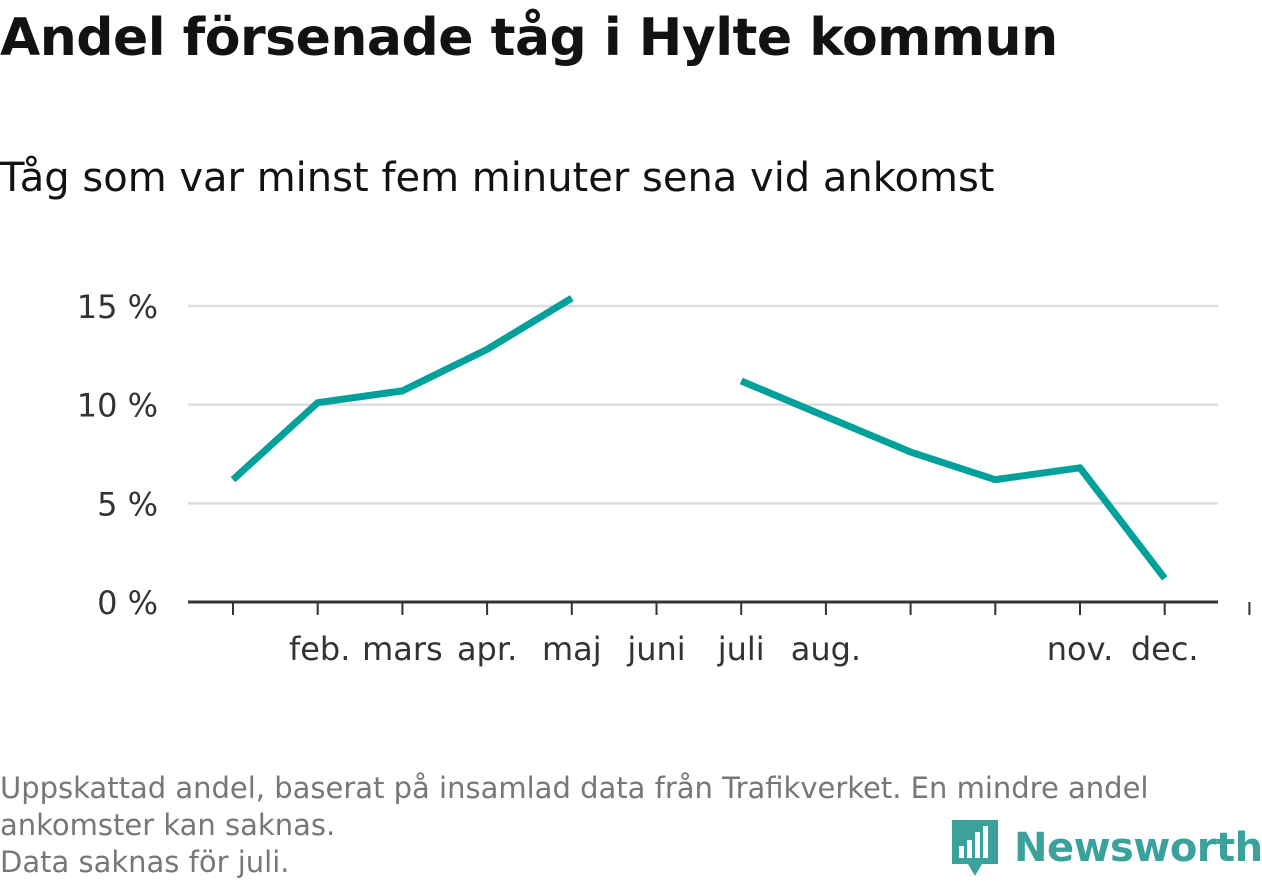 The image size is (1262, 881). Describe the element at coordinates (127, 504) in the screenshot. I see `y-tick-label: 5 %` at that location.